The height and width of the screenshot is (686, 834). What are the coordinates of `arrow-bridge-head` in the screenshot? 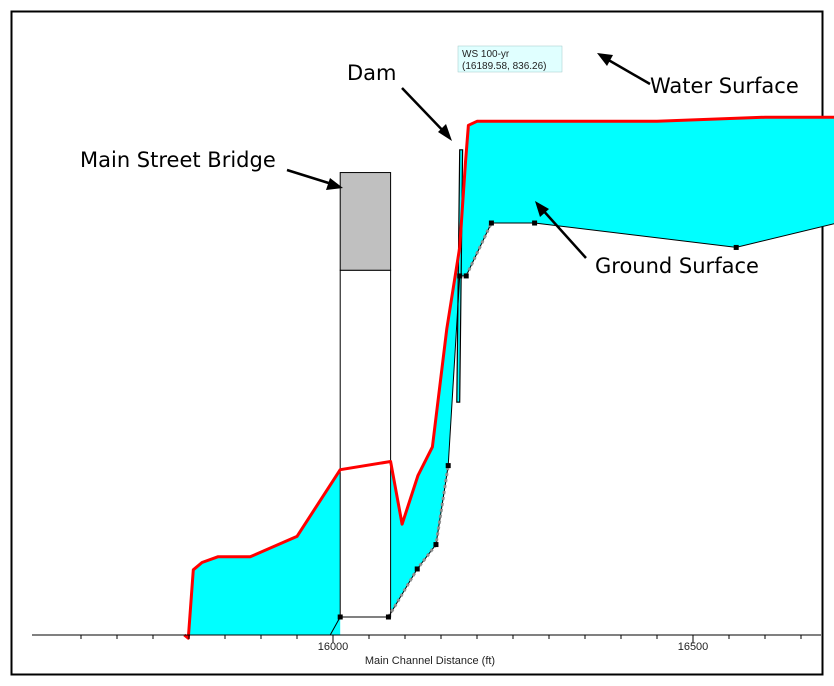 It's located at (334, 184).